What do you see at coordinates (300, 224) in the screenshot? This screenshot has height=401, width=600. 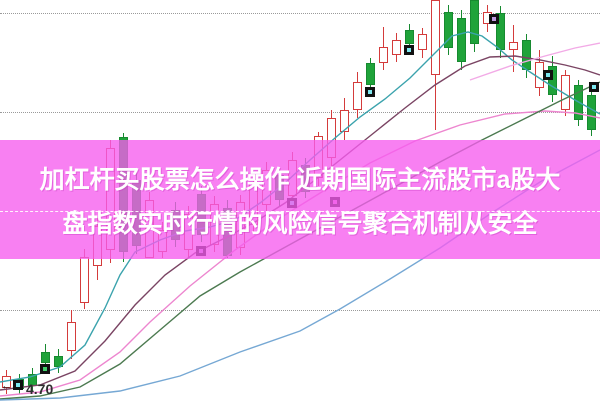 I see `overlay-title-line2: 盘指数实时行情的风险信号聚合机制从安全` at bounding box center [300, 224].